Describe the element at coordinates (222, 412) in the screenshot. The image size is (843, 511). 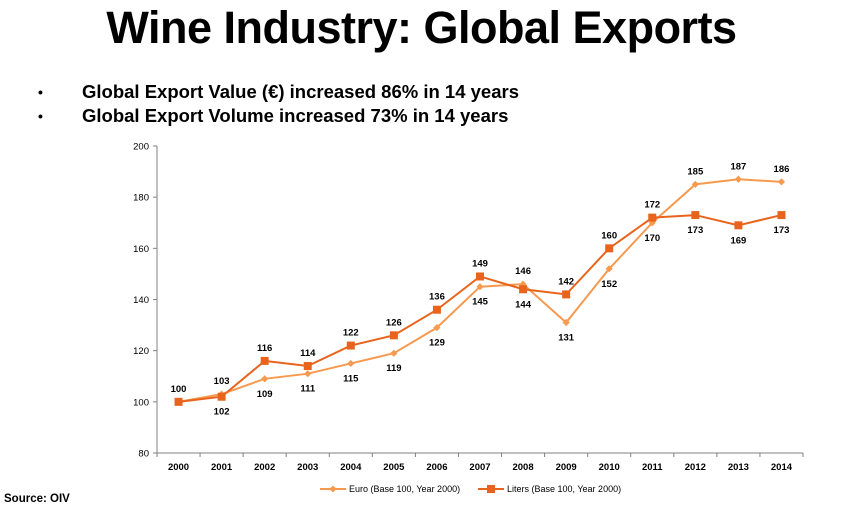
I see `data-label-liters: 102` at that location.